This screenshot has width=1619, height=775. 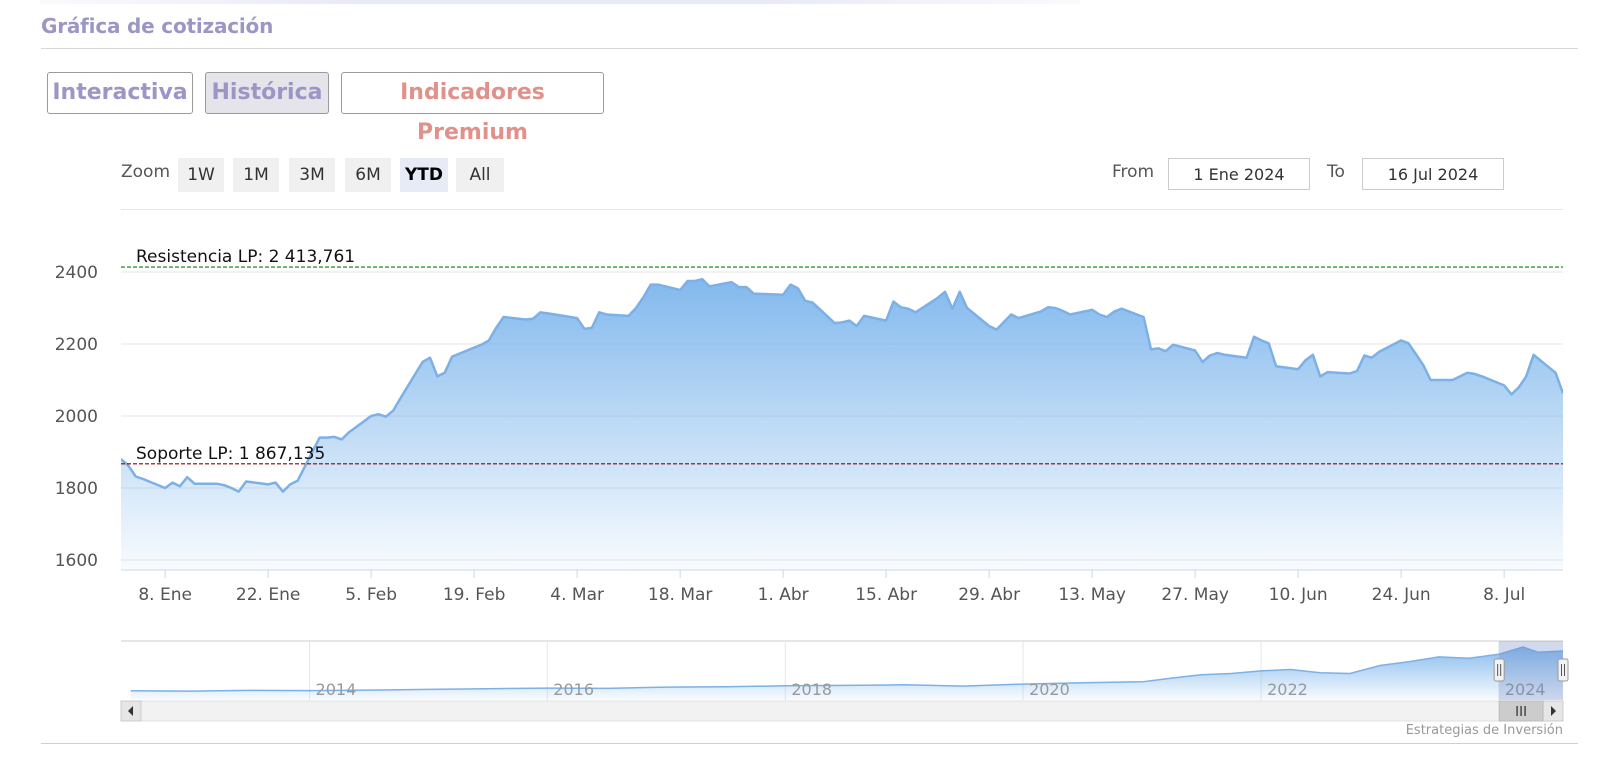 I want to click on range-to-label: To, so click(x=1336, y=172).